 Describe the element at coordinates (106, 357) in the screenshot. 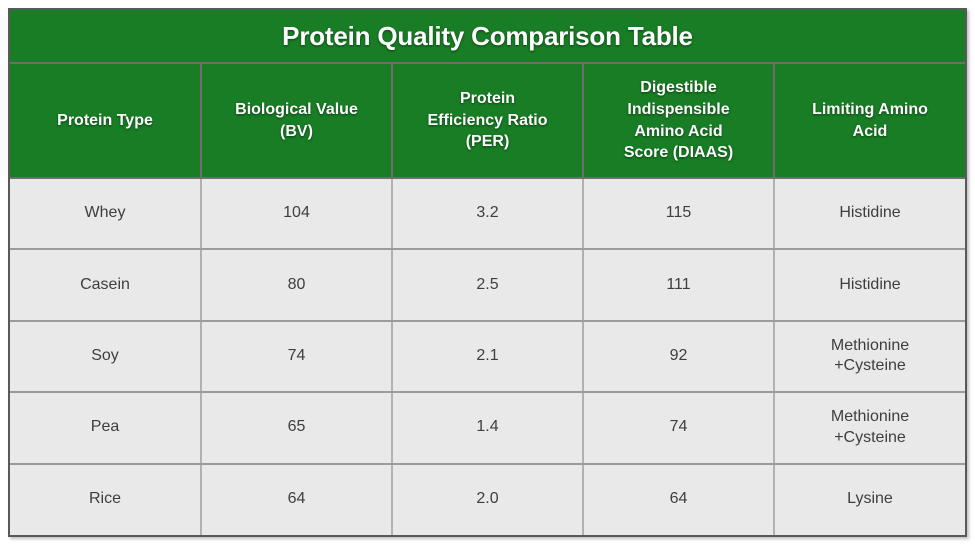

I see `table-cell: Soy` at that location.